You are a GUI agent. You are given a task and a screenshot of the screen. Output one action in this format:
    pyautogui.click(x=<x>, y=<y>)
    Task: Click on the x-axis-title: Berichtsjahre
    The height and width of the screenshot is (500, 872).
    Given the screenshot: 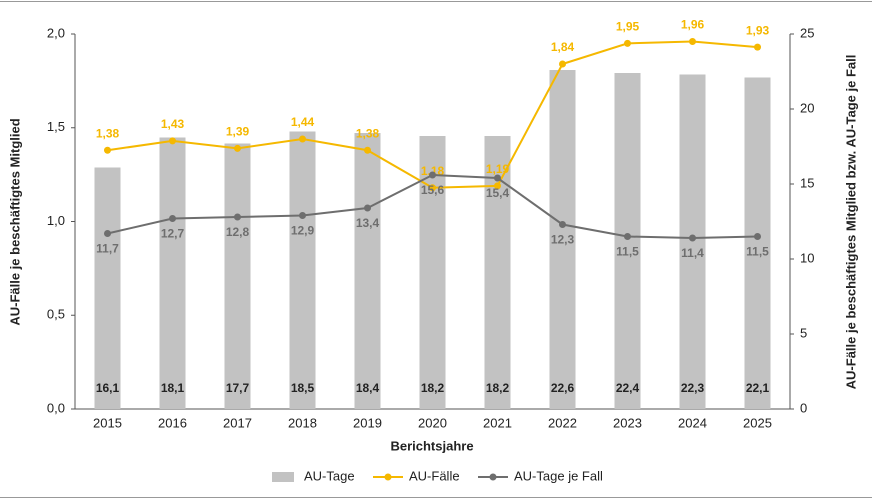 What is the action you would take?
    pyautogui.click(x=431, y=445)
    